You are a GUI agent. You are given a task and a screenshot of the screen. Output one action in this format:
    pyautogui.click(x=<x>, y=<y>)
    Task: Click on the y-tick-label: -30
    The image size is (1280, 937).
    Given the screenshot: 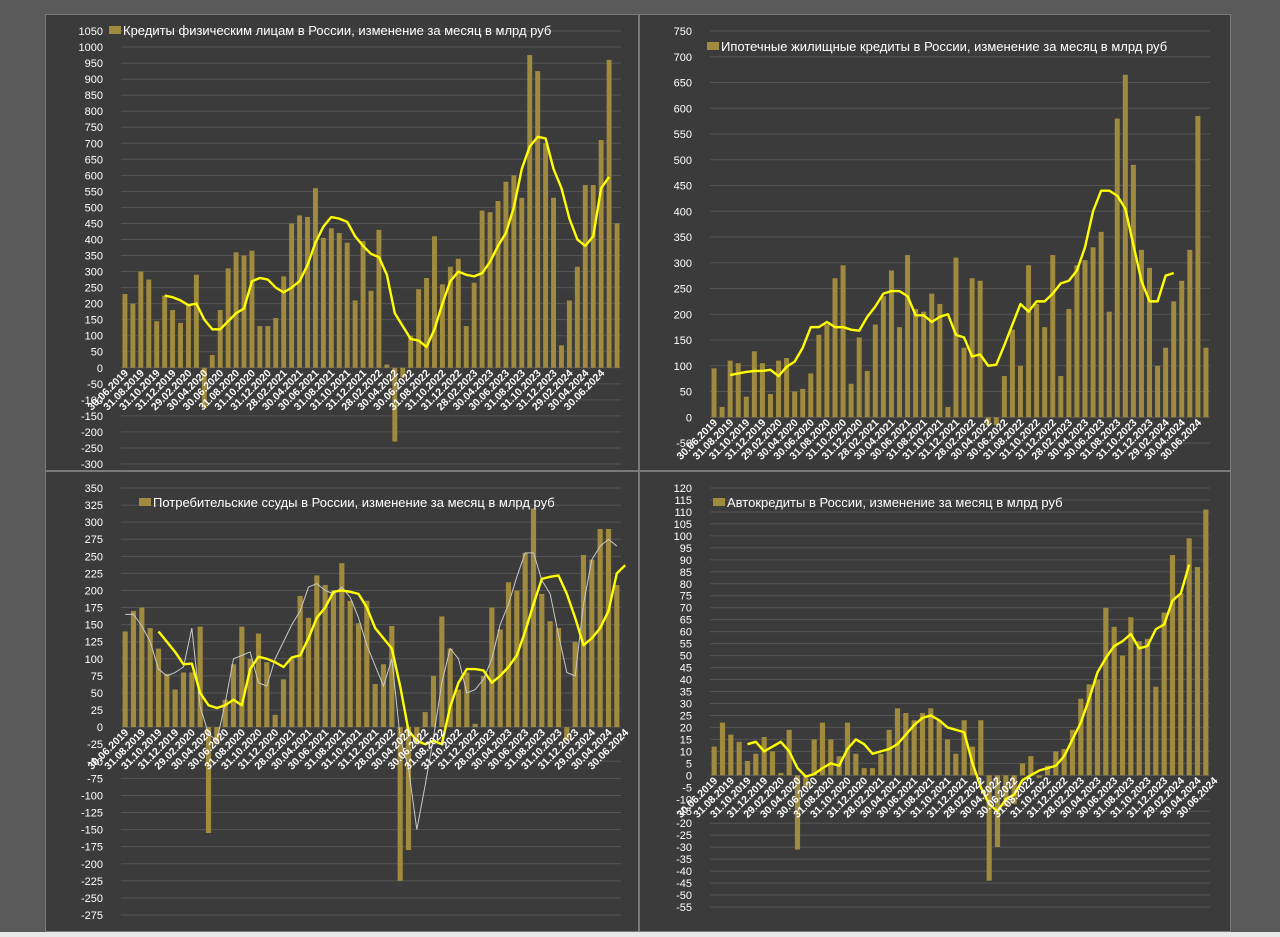 What is the action you would take?
    pyautogui.click(x=684, y=848)
    